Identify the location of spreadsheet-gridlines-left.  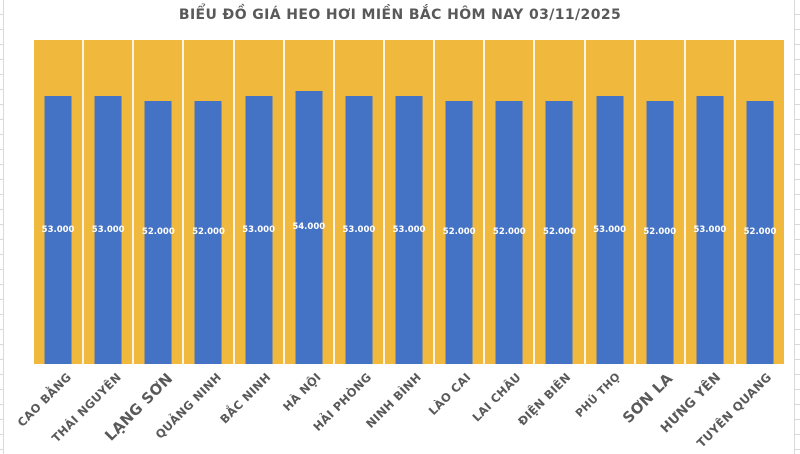
(2, 227).